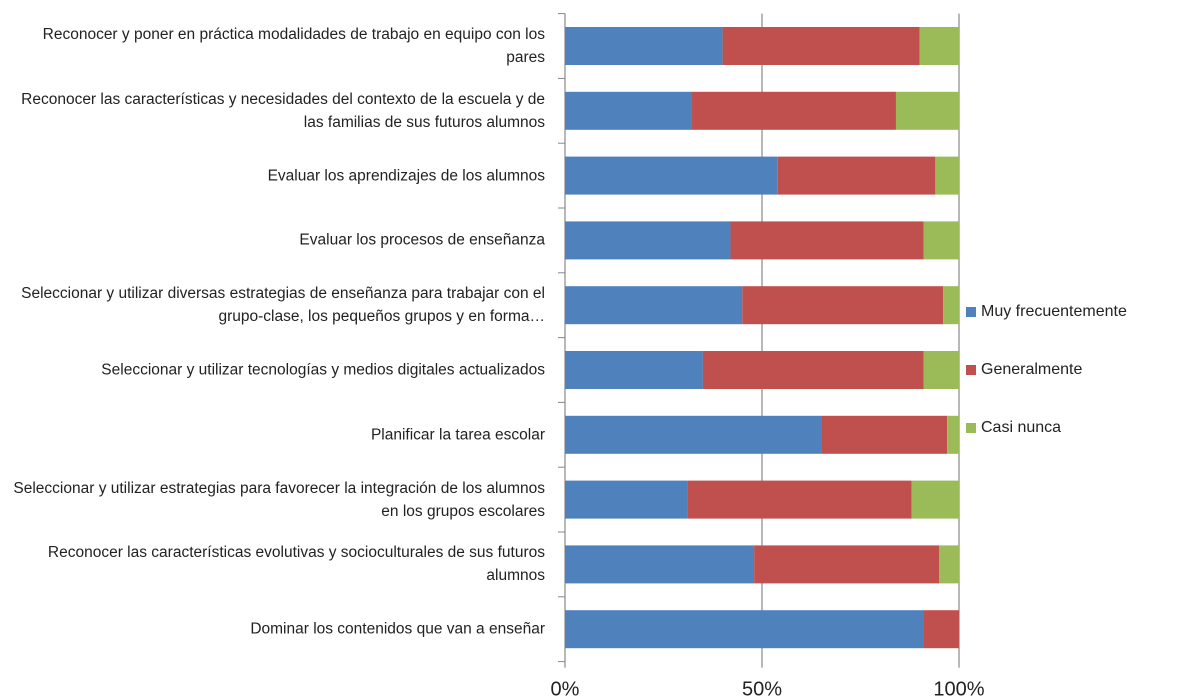 The height and width of the screenshot is (700, 1180). What do you see at coordinates (1021, 427) in the screenshot?
I see `legend-label: Casi nunca` at bounding box center [1021, 427].